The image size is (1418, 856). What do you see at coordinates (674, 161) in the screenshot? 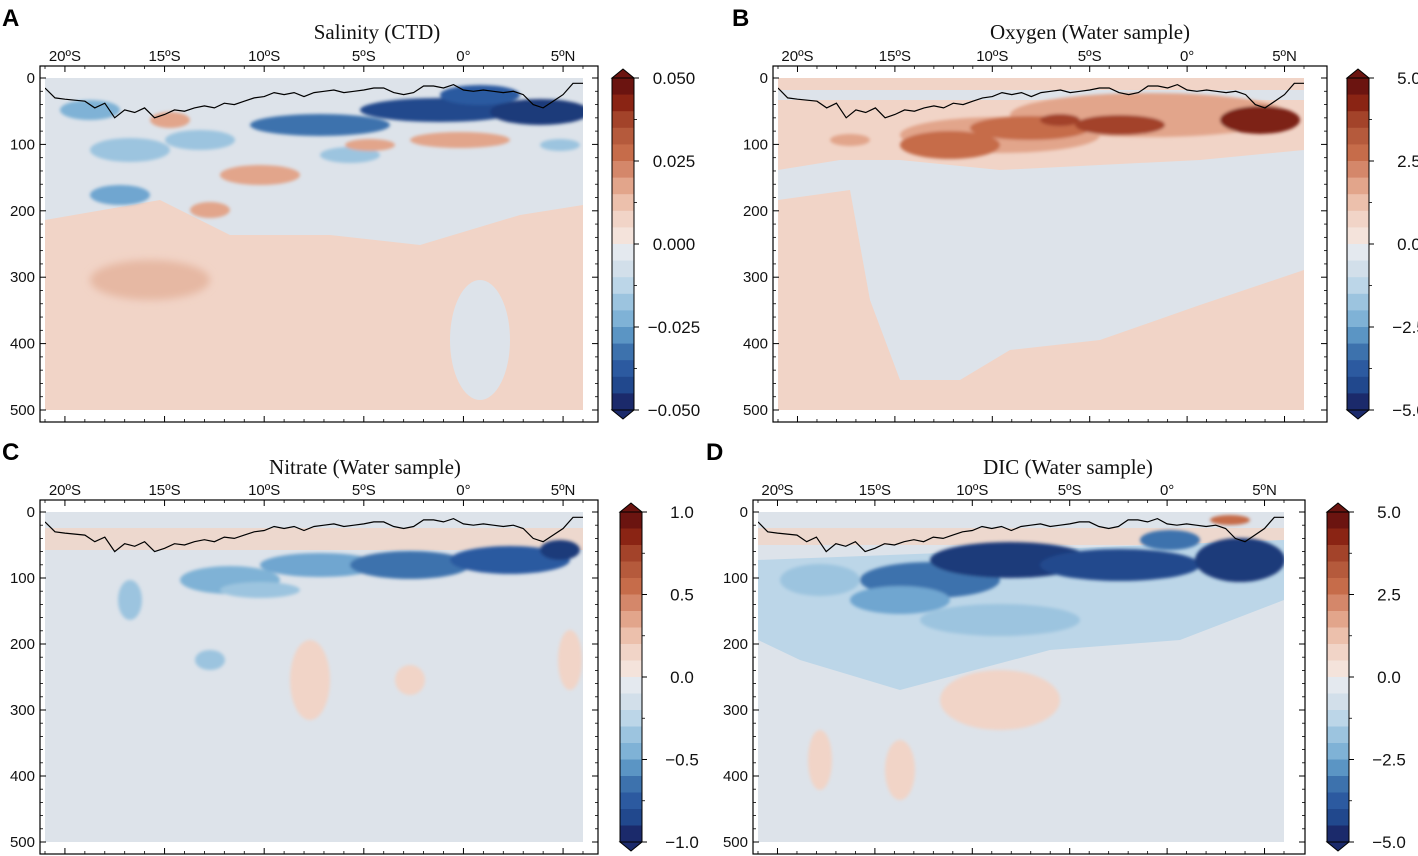
I see `colorbar-label: 0.025` at bounding box center [674, 161].